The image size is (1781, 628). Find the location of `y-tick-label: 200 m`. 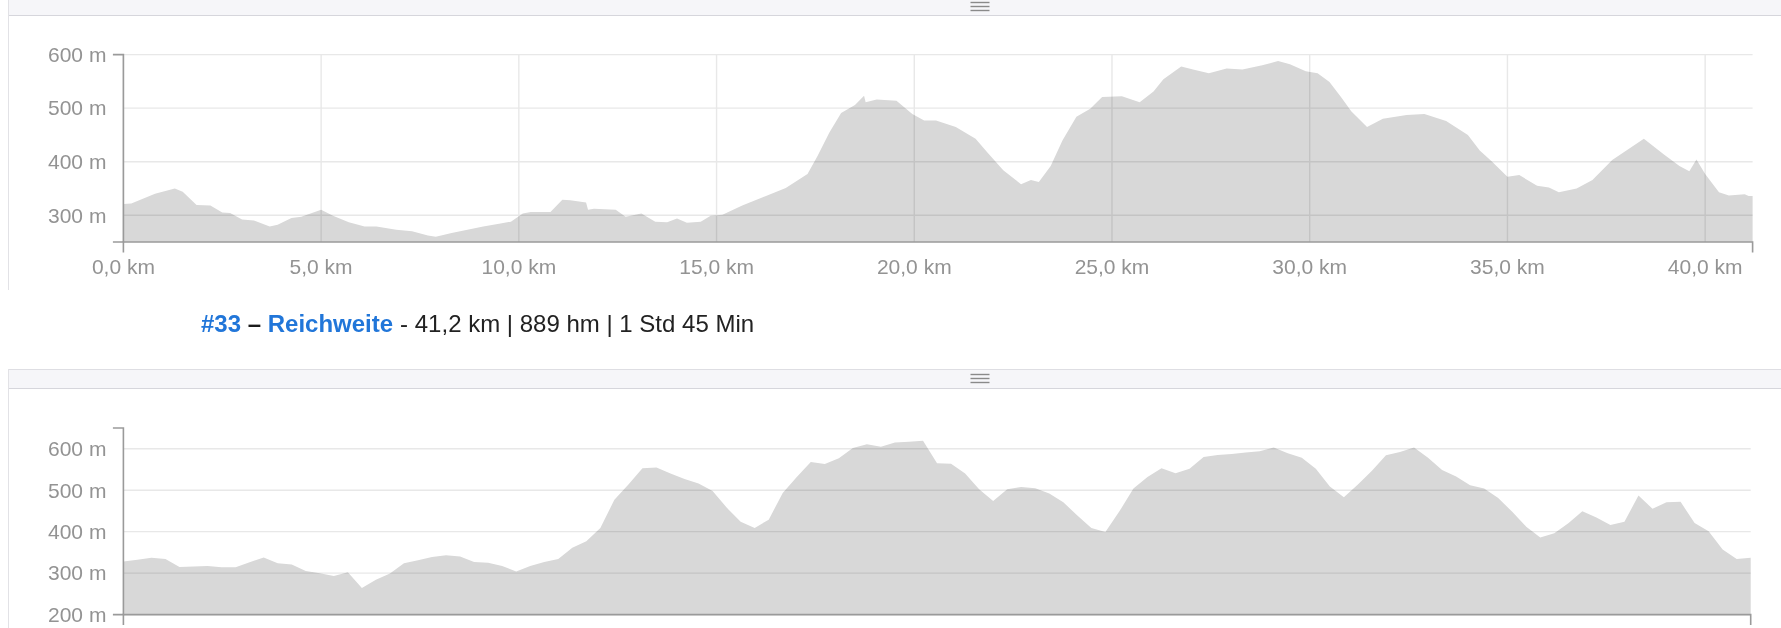

y-tick-label: 200 m is located at coordinates (77, 614).